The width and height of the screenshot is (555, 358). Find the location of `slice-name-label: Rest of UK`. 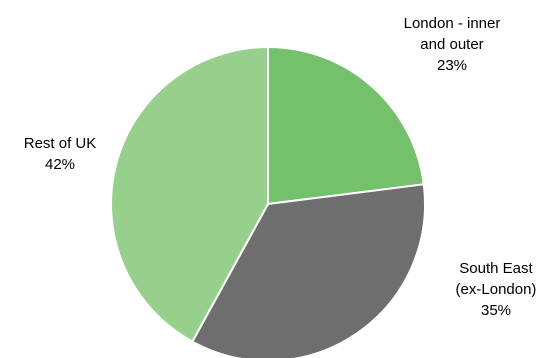

slice-name-label: Rest of UK is located at coordinates (60, 143).